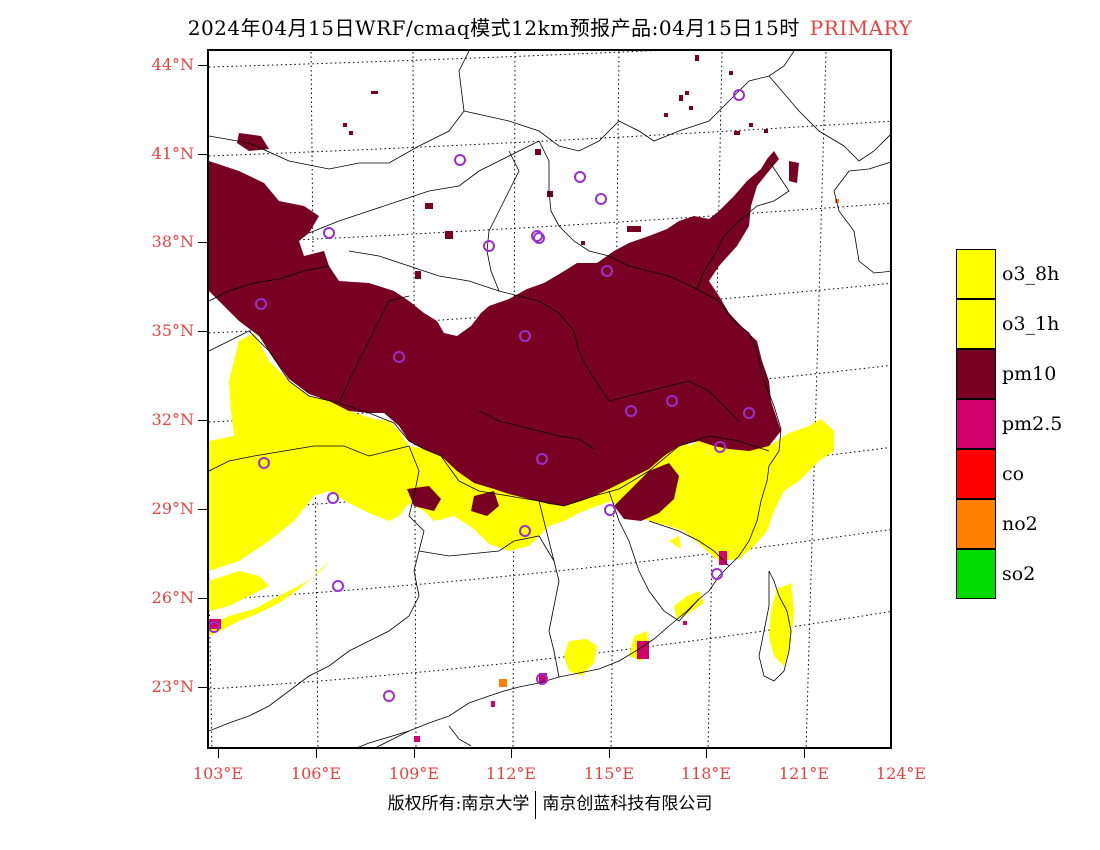 The height and width of the screenshot is (850, 1100). I want to click on footer-separator, so click(536, 804).